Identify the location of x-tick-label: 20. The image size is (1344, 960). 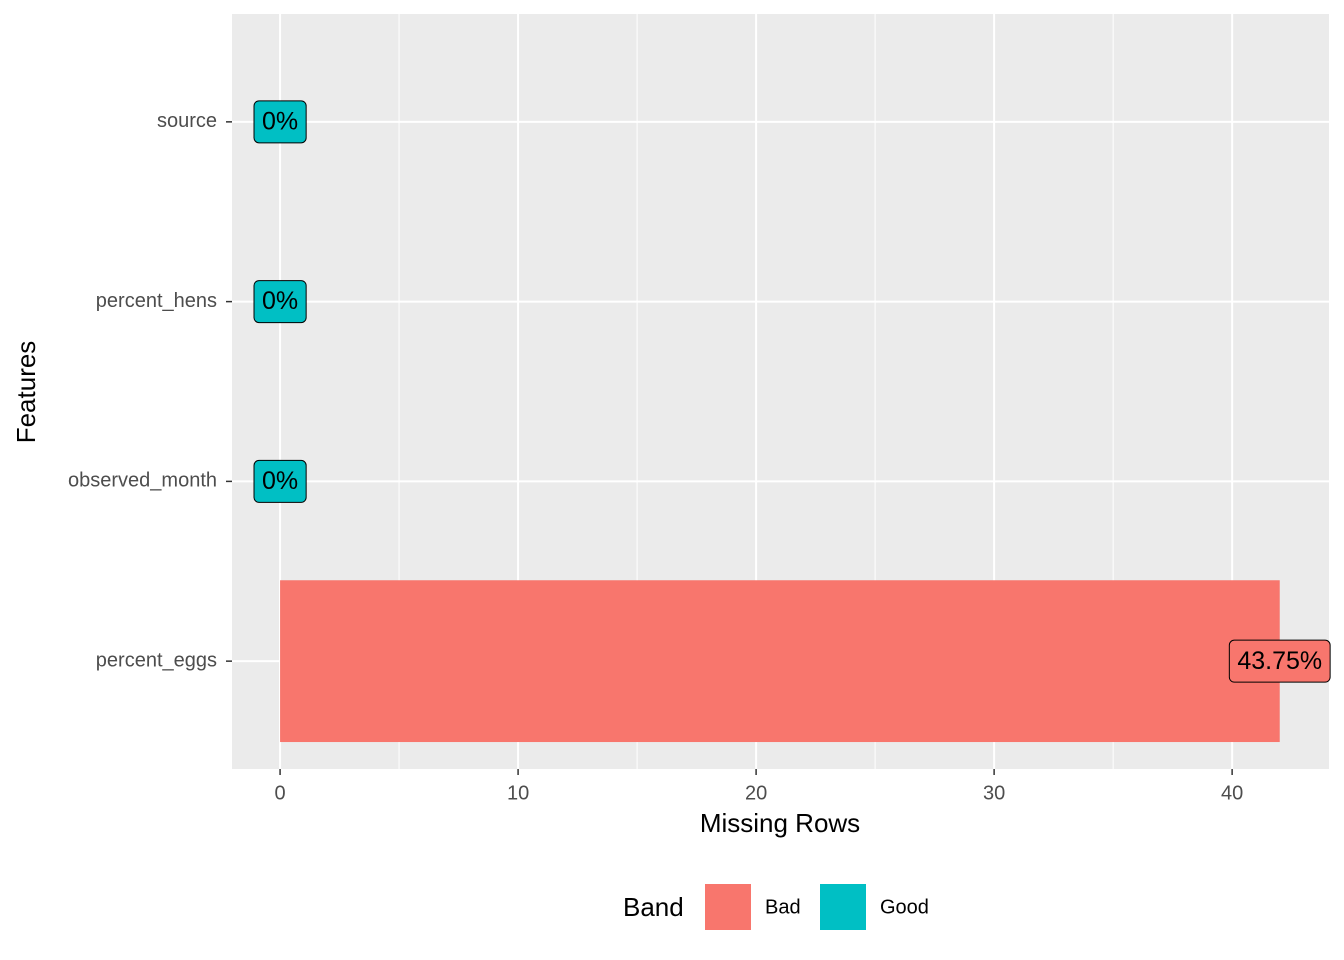
(756, 793).